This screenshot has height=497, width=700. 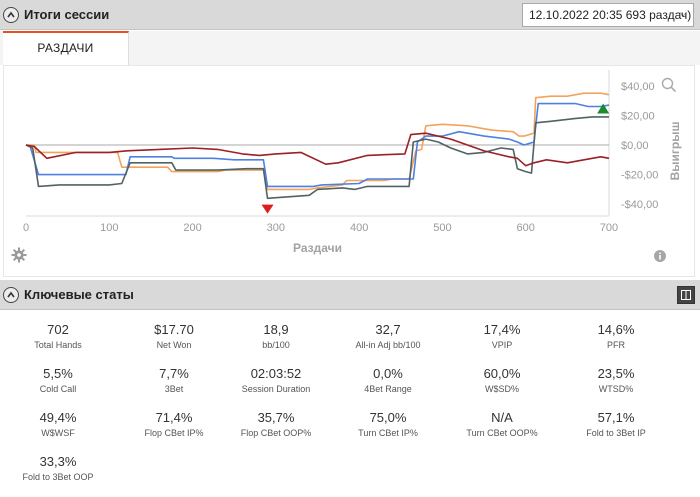 What do you see at coordinates (502, 373) in the screenshot?
I see `stat-value: 60,0%` at bounding box center [502, 373].